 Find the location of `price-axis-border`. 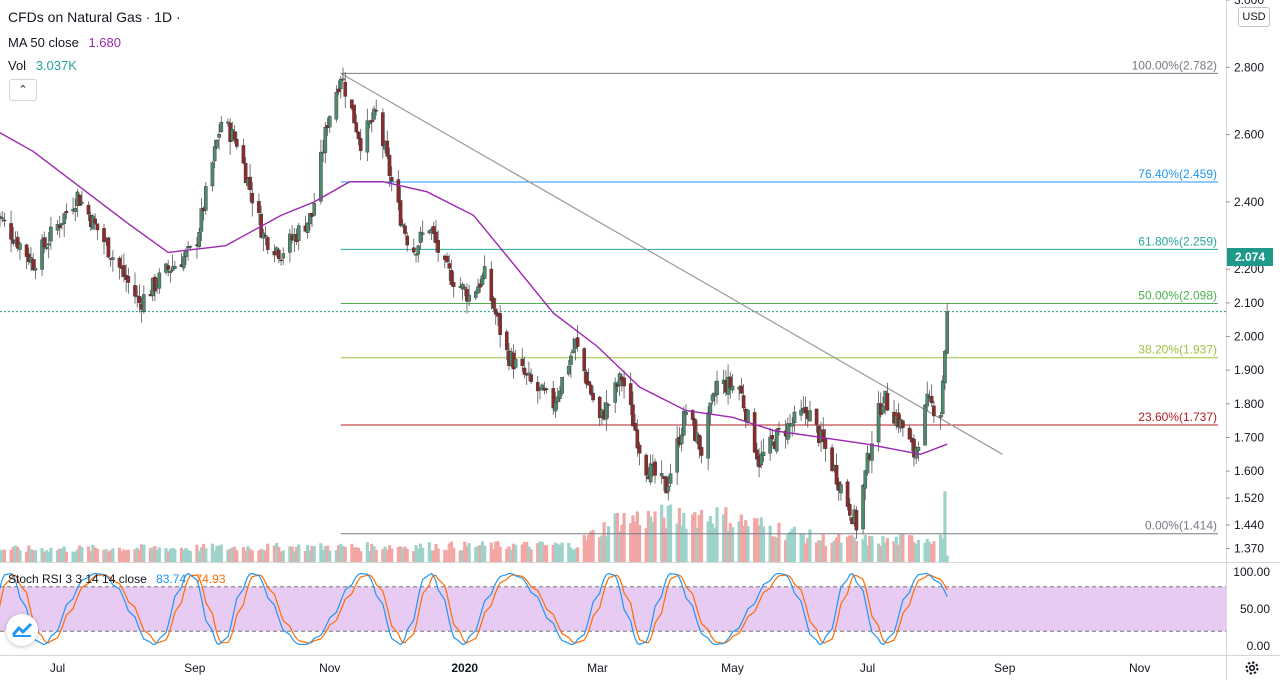

price-axis-border is located at coordinates (1226, 340).